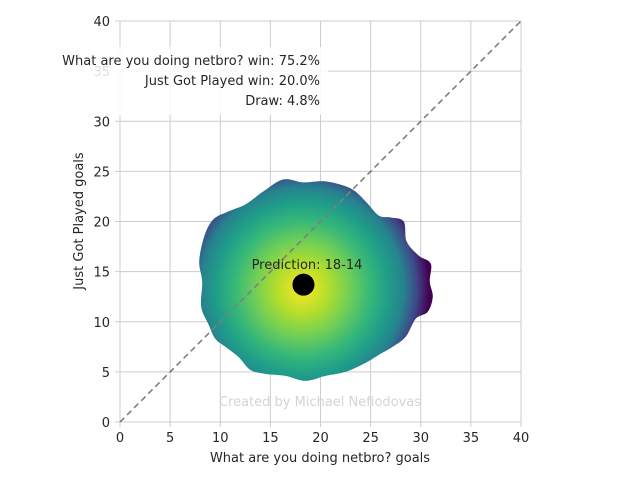 Image resolution: width=640 pixels, height=480 pixels. What do you see at coordinates (106, 423) in the screenshot?
I see `y-tick-label: 0` at bounding box center [106, 423].